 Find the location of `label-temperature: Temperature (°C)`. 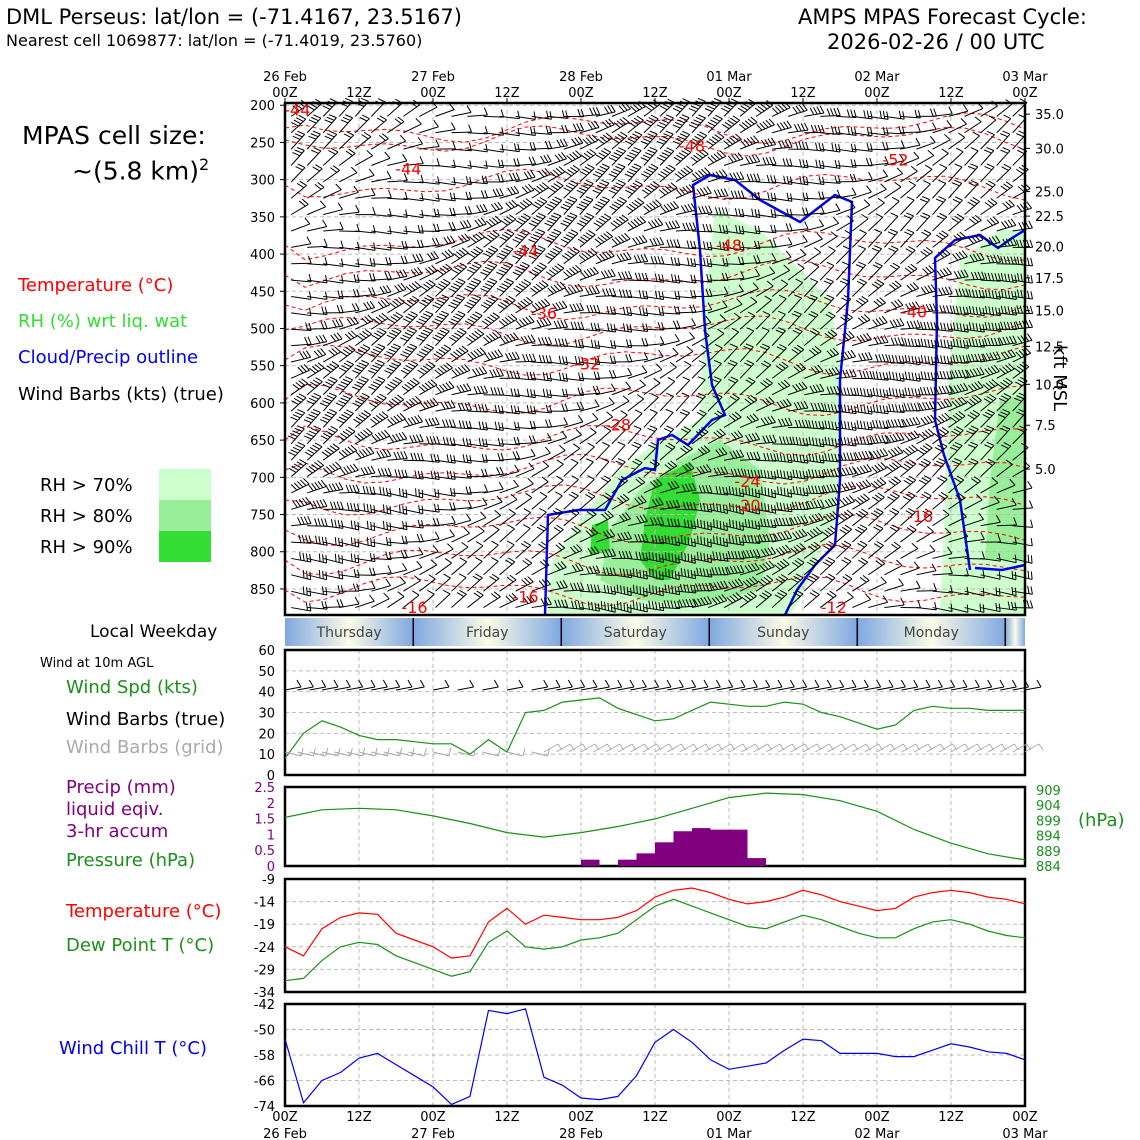

label-temperature: Temperature (°C) is located at coordinates (144, 911).